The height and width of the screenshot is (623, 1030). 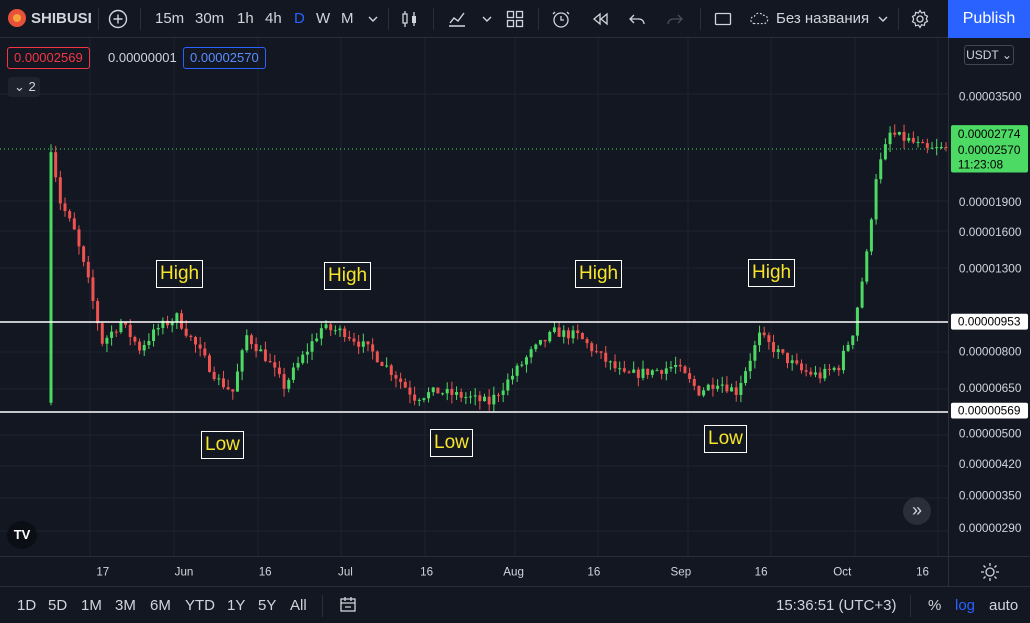 I want to click on candles-icon, so click(x=410, y=19).